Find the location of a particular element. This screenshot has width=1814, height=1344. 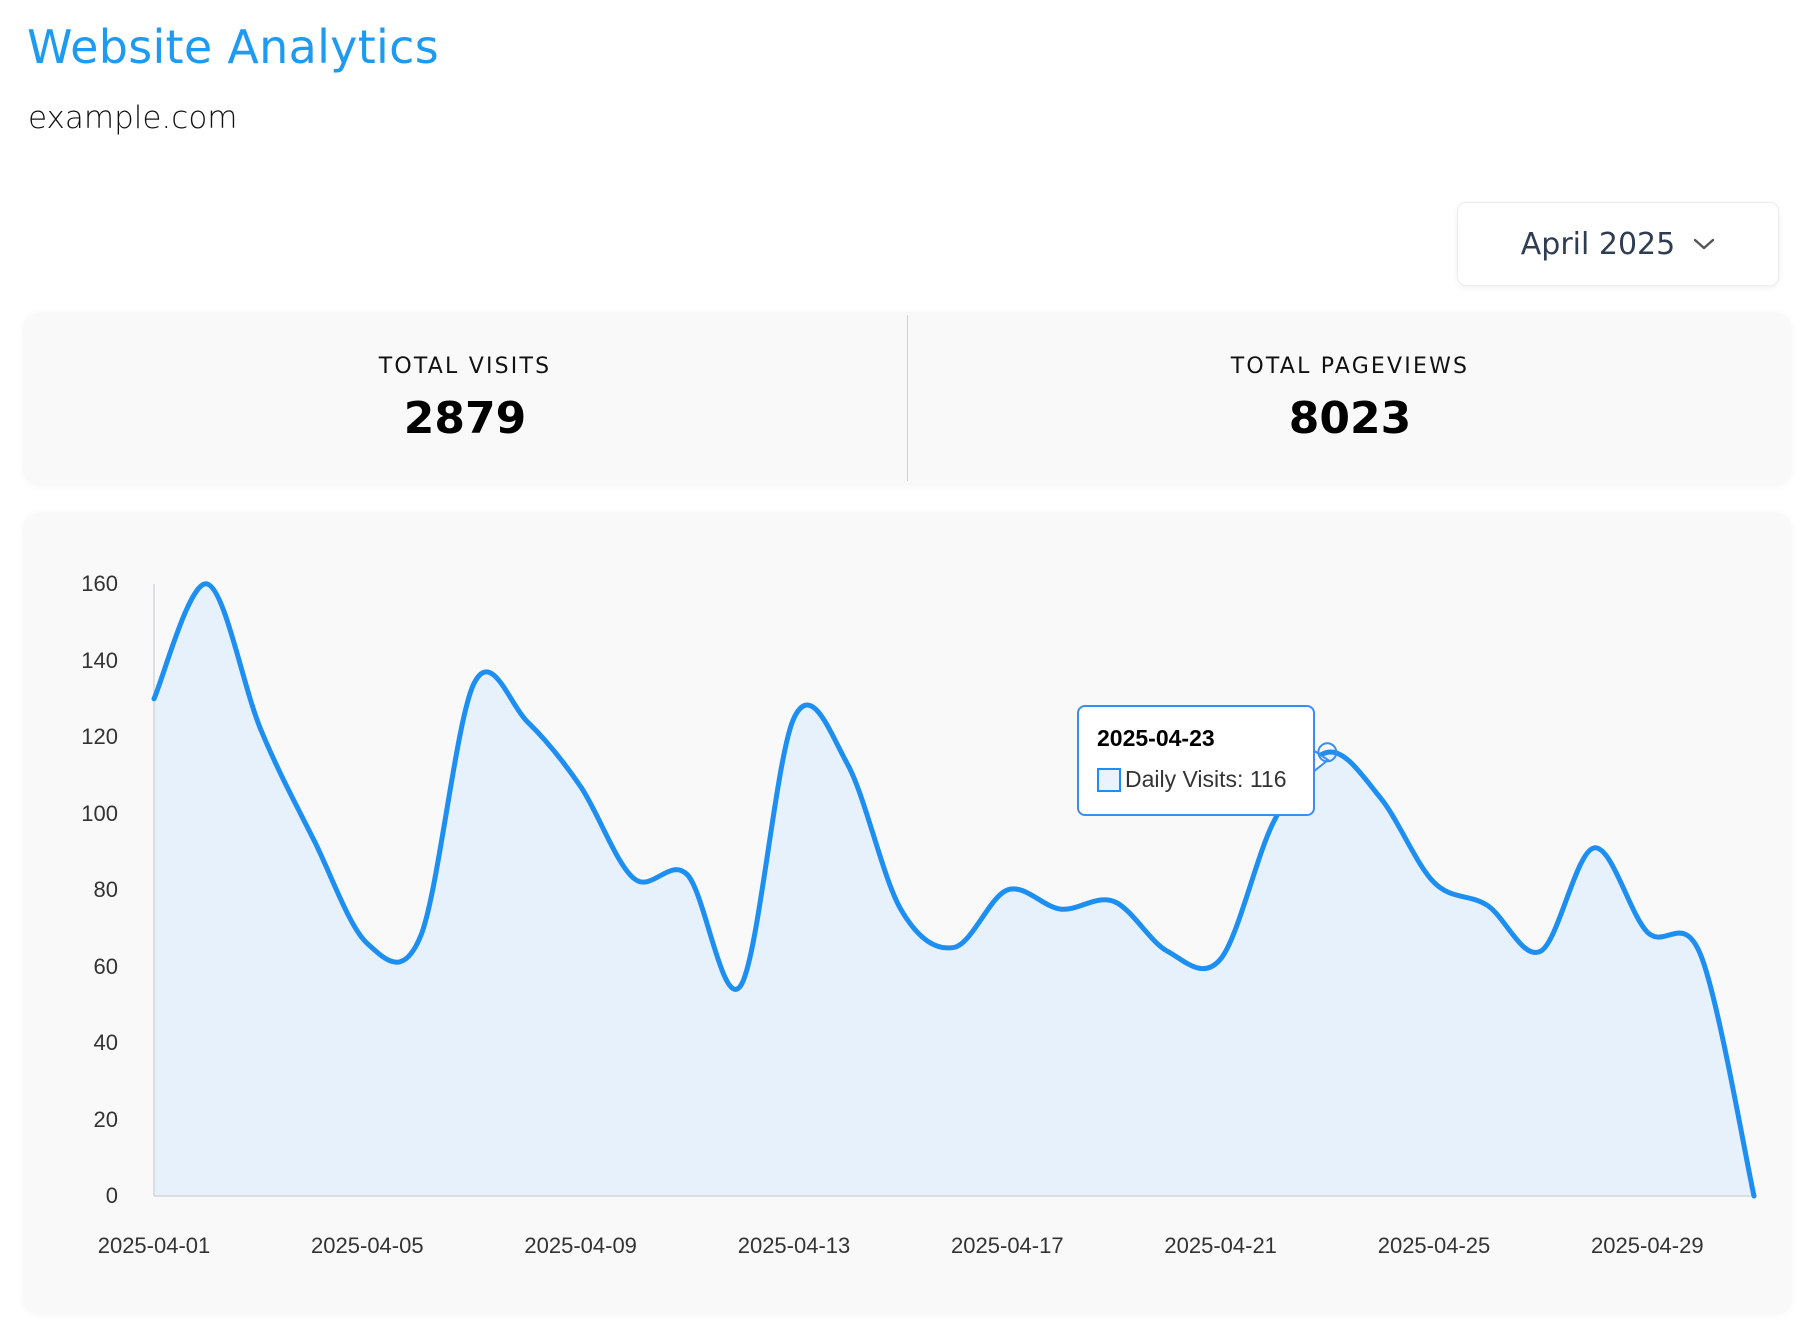

chevron-down-icon is located at coordinates (1704, 244).